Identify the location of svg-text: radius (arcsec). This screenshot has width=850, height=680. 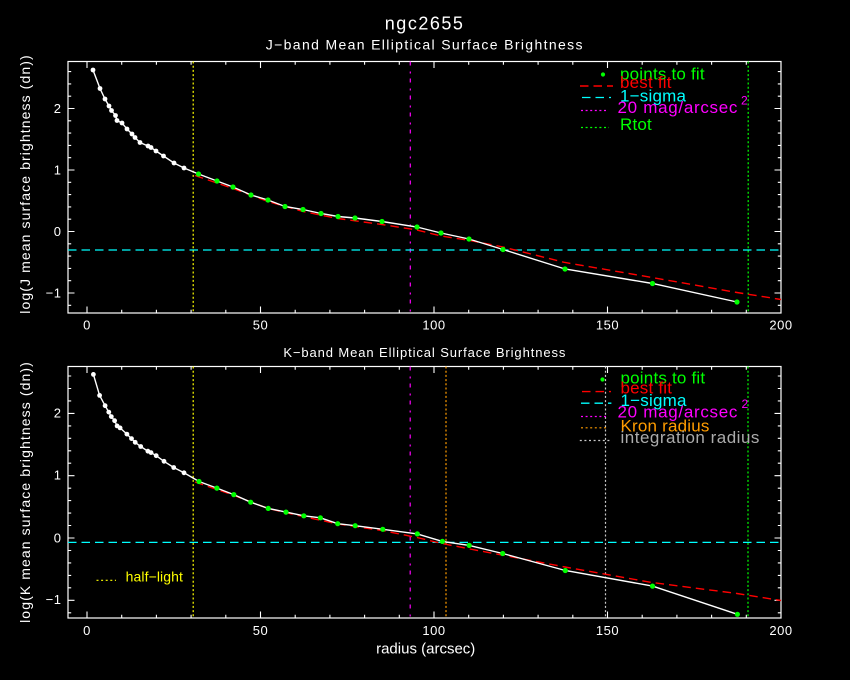
(425, 649).